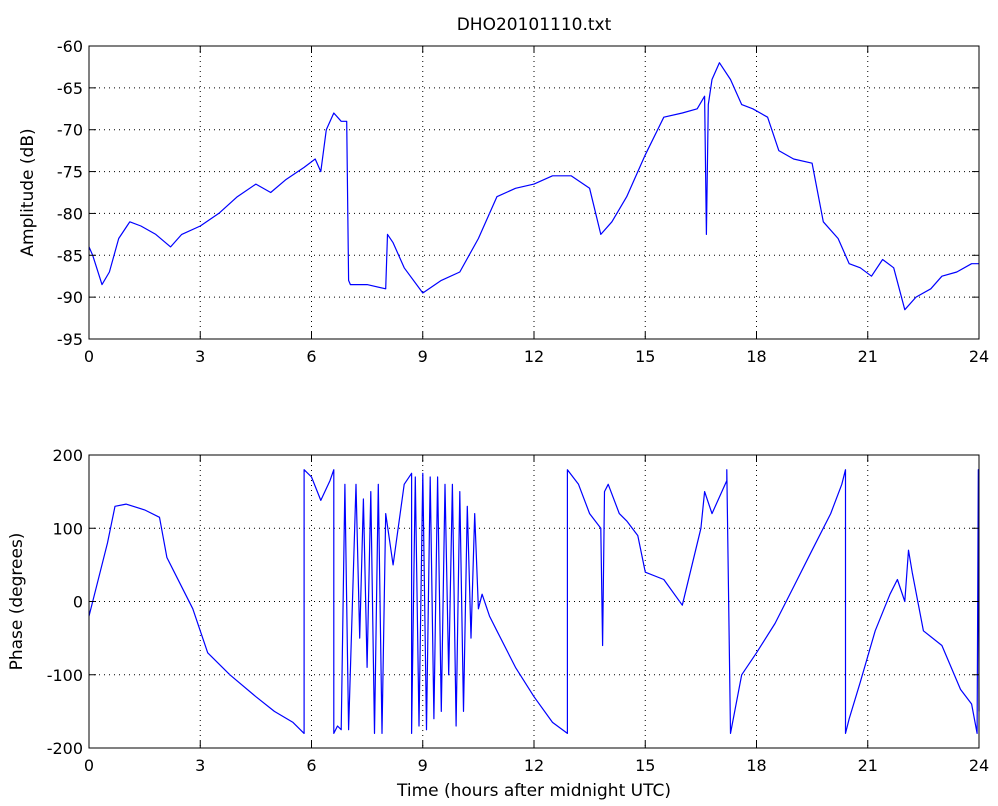  I want to click on y-tick-label: -75, so click(70, 172).